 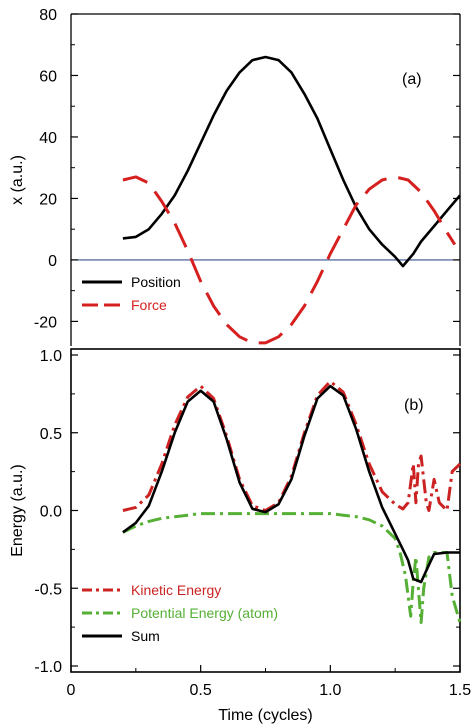 What do you see at coordinates (48, 199) in the screenshot?
I see `panel-a-ytick-label-3: 20` at bounding box center [48, 199].